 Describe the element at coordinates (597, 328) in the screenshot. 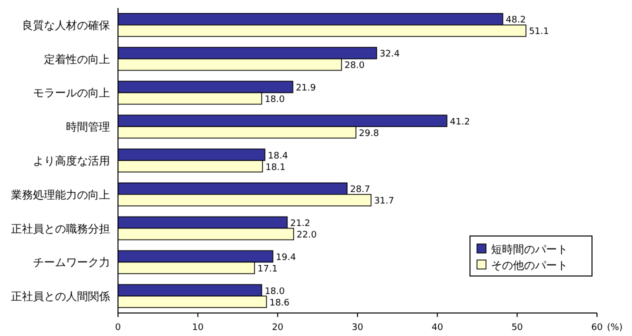

I see `x-tick-label: 60` at that location.